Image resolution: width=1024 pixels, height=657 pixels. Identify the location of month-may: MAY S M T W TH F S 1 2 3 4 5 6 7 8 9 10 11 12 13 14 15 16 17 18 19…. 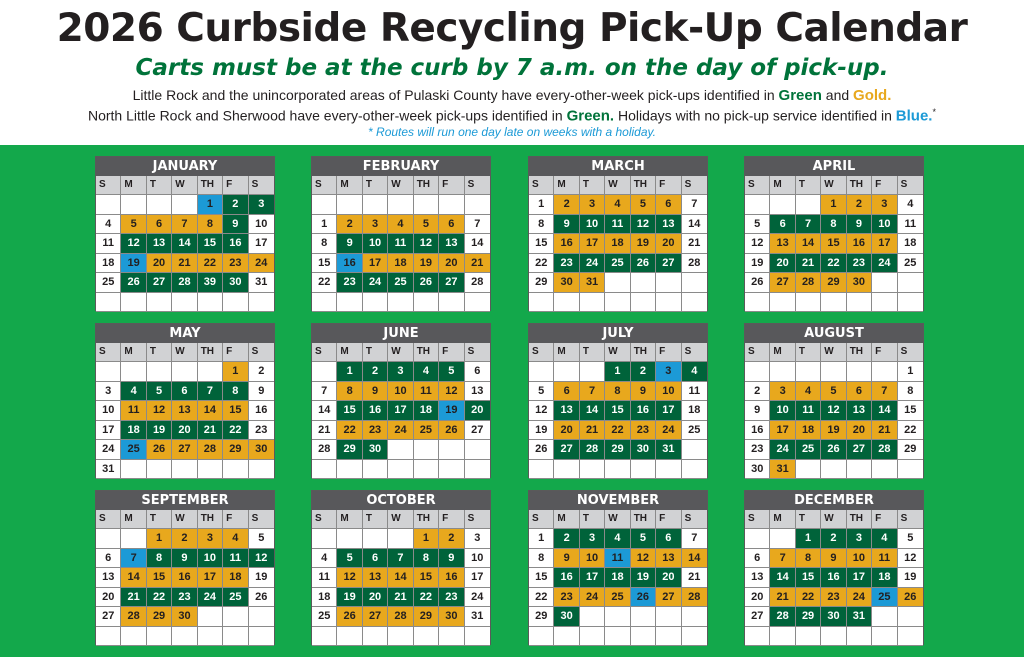
(185, 401).